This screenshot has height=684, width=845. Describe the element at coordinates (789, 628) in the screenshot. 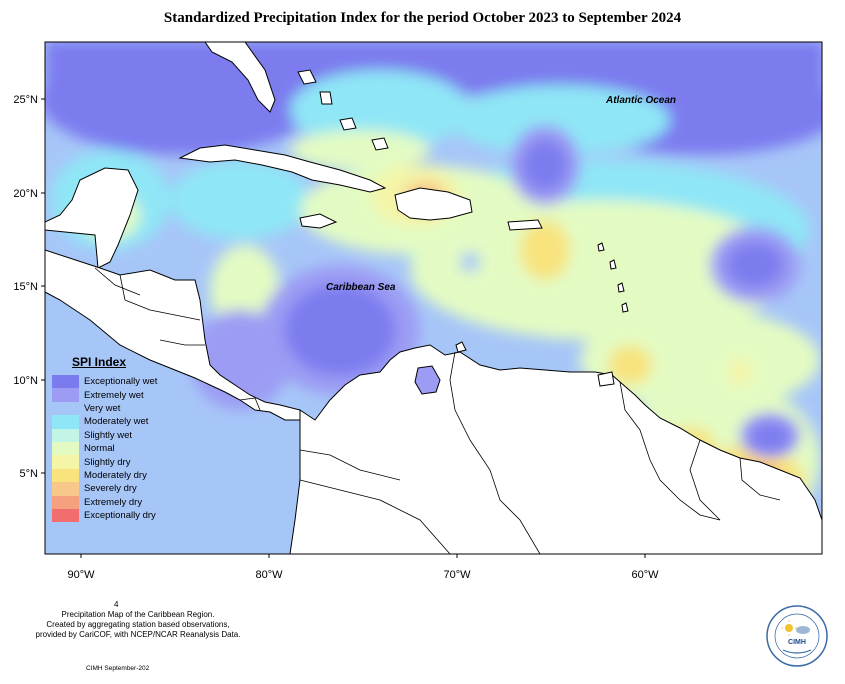

I see `sun-icon` at that location.